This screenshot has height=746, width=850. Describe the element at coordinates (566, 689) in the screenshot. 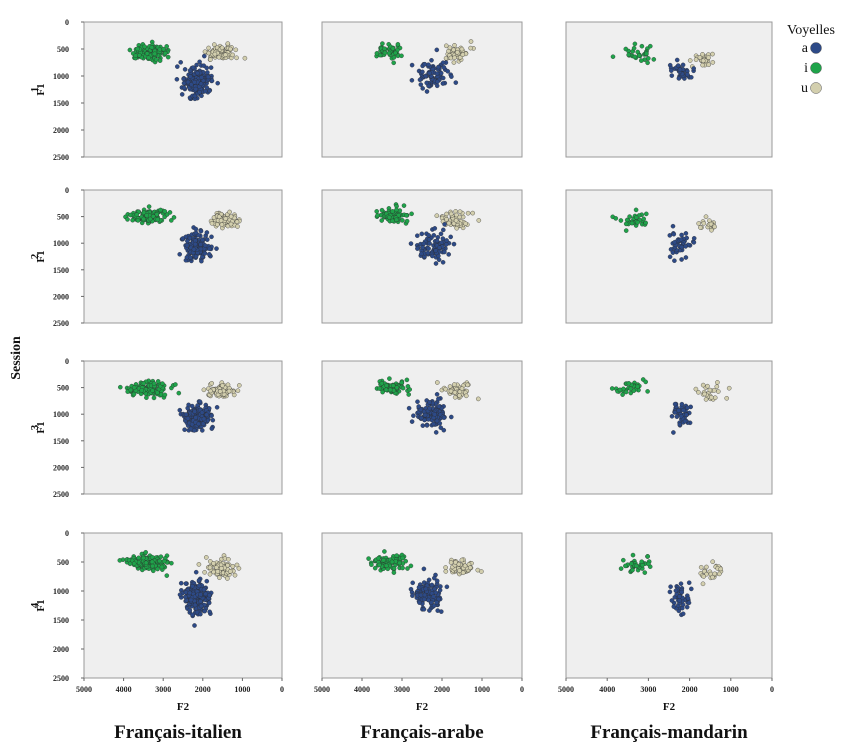

I see `x-tick-label: 5000` at that location.